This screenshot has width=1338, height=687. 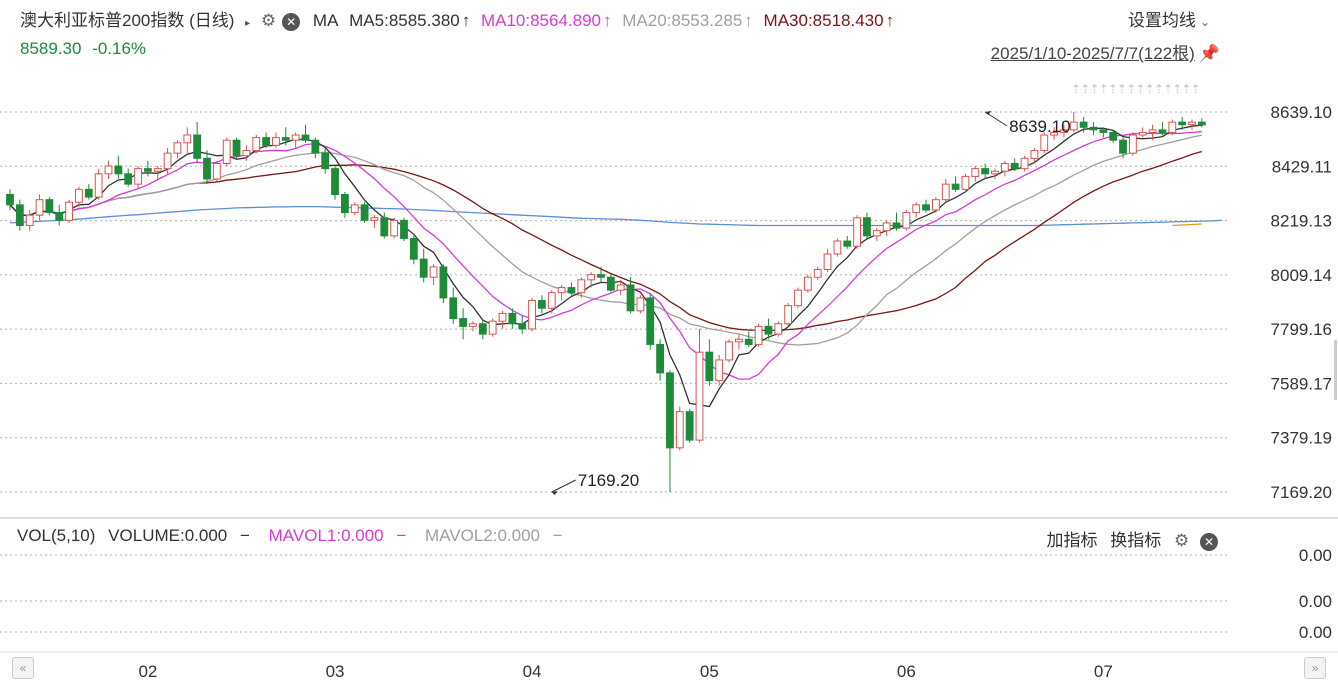 I want to click on pin-icon: 📌, so click(x=1209, y=53).